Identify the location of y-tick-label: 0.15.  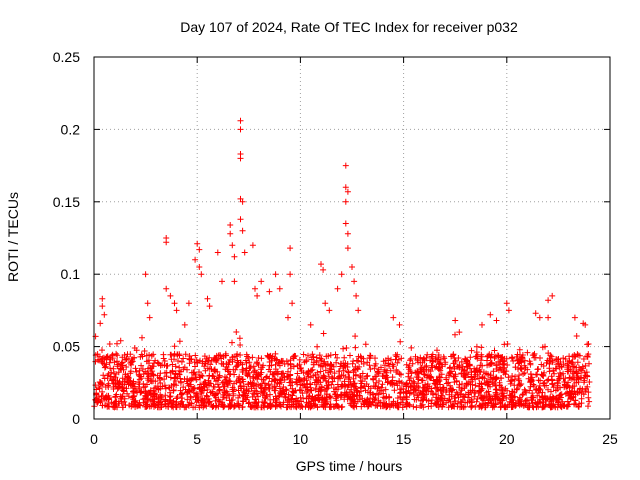
(66, 202).